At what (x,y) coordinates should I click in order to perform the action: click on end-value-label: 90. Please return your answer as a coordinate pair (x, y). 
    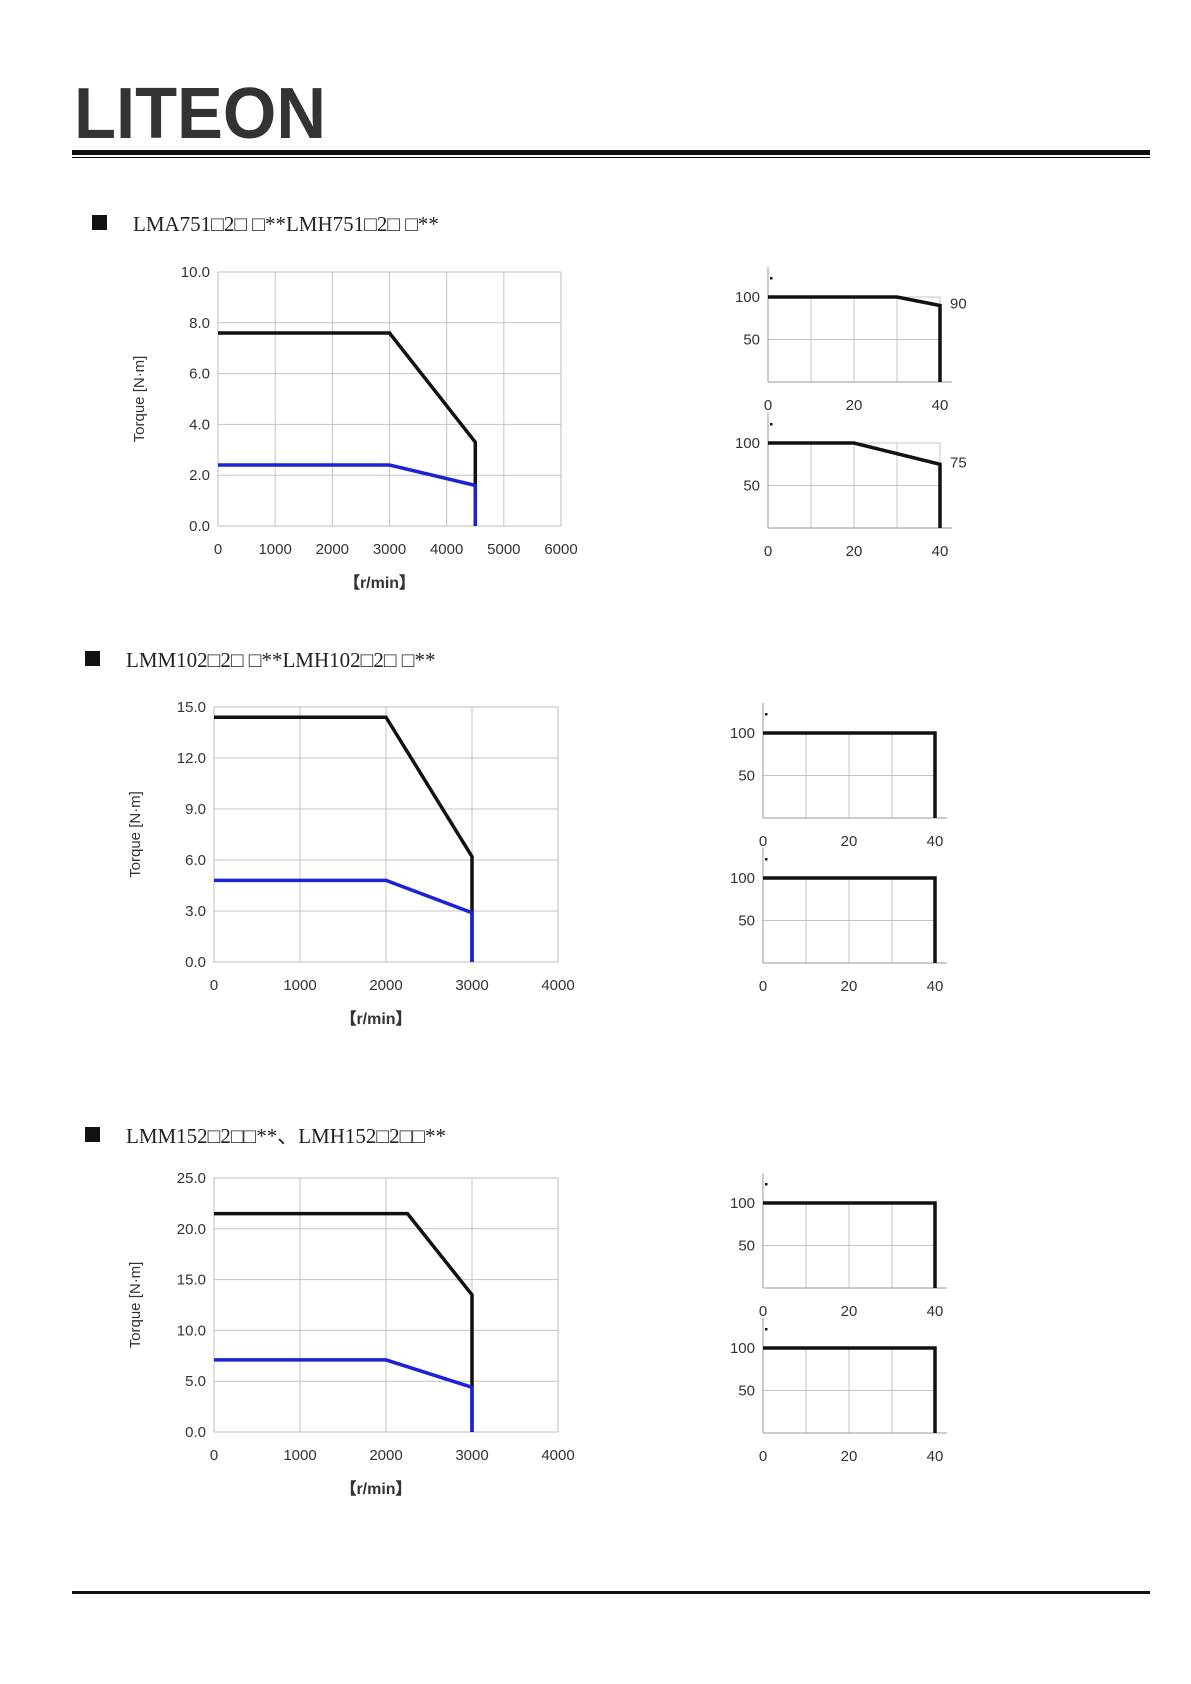
    Looking at the image, I should click on (958, 304).